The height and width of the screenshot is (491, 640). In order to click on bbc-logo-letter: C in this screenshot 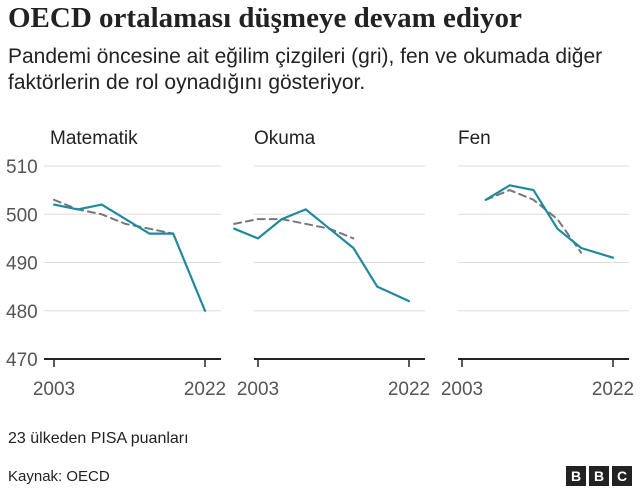, I will do `click(622, 476)`.